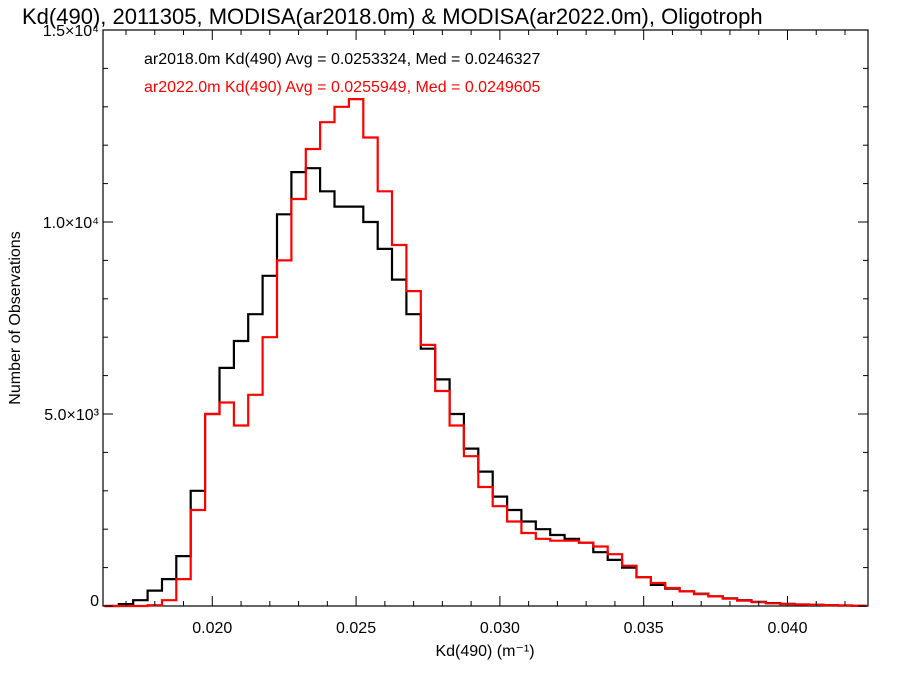  I want to click on y-tick-label: 1.5×10⁴, so click(71, 31).